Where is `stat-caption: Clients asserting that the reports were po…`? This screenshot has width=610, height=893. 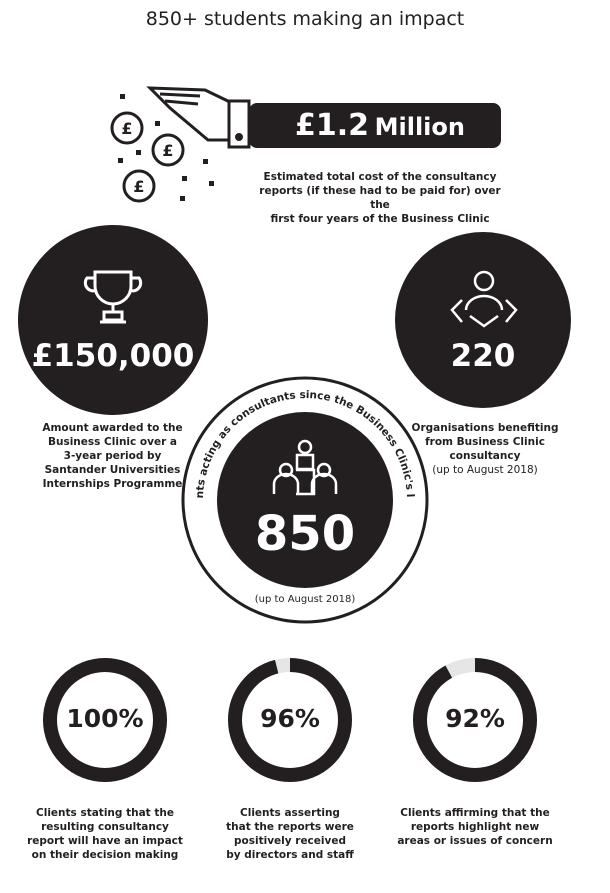
stat-caption: Clients asserting that the reports were po… is located at coordinates (290, 834).